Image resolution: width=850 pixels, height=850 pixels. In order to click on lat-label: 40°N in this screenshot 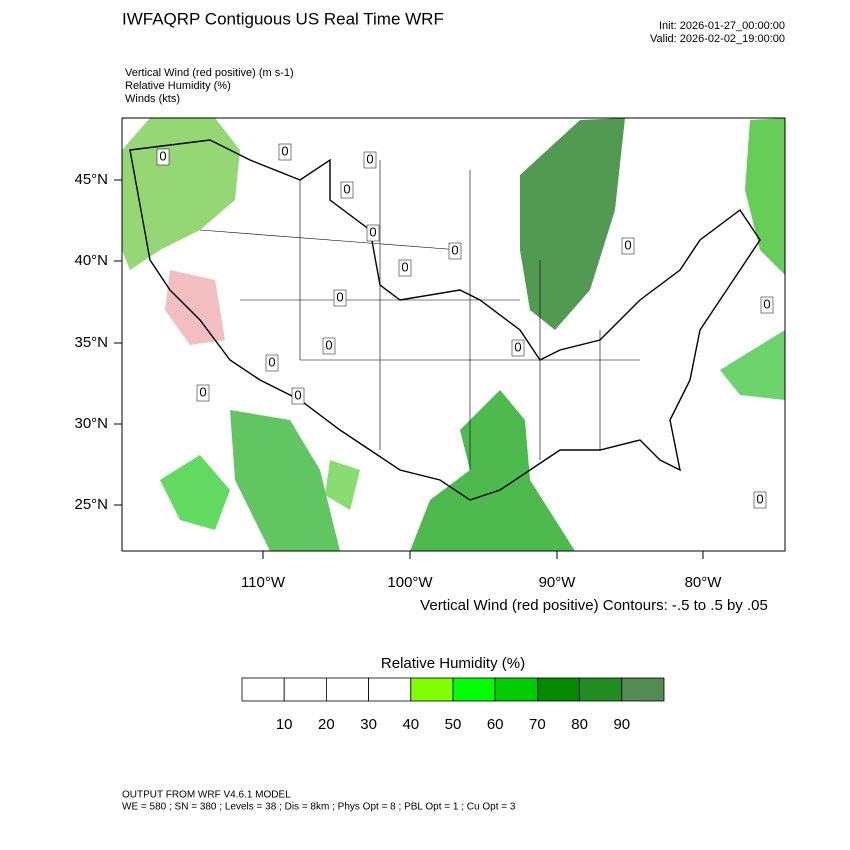, I will do `click(91, 260)`.